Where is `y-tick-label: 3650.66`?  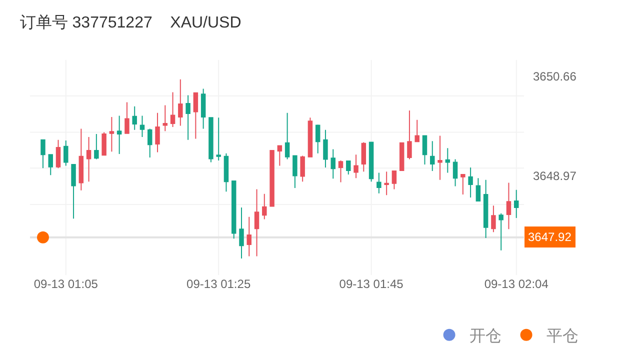 y-tick-label: 3650.66 is located at coordinates (555, 77).